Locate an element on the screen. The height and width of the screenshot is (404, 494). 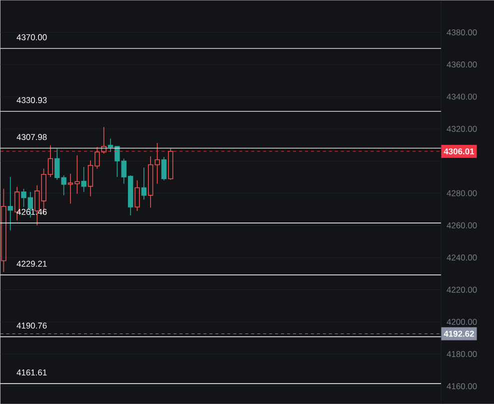
ref-line-label: 4229.21 is located at coordinates (31, 263).